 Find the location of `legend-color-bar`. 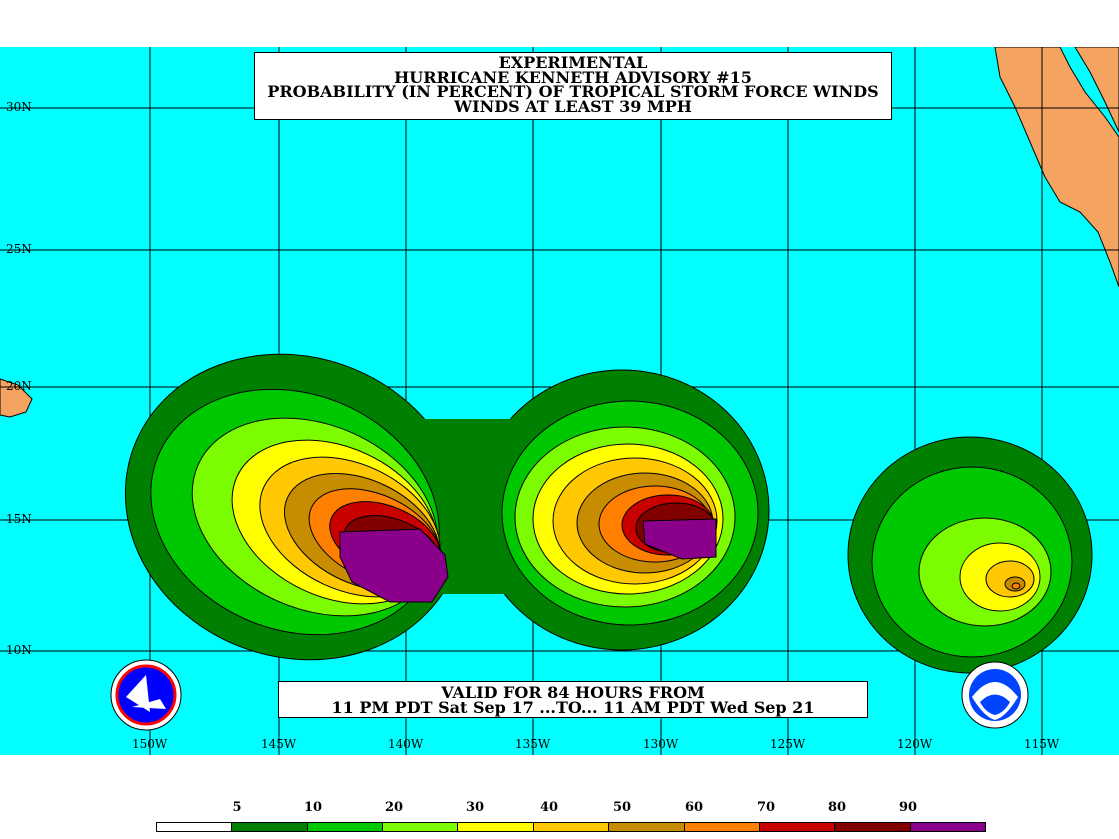

legend-color-bar is located at coordinates (571, 827).